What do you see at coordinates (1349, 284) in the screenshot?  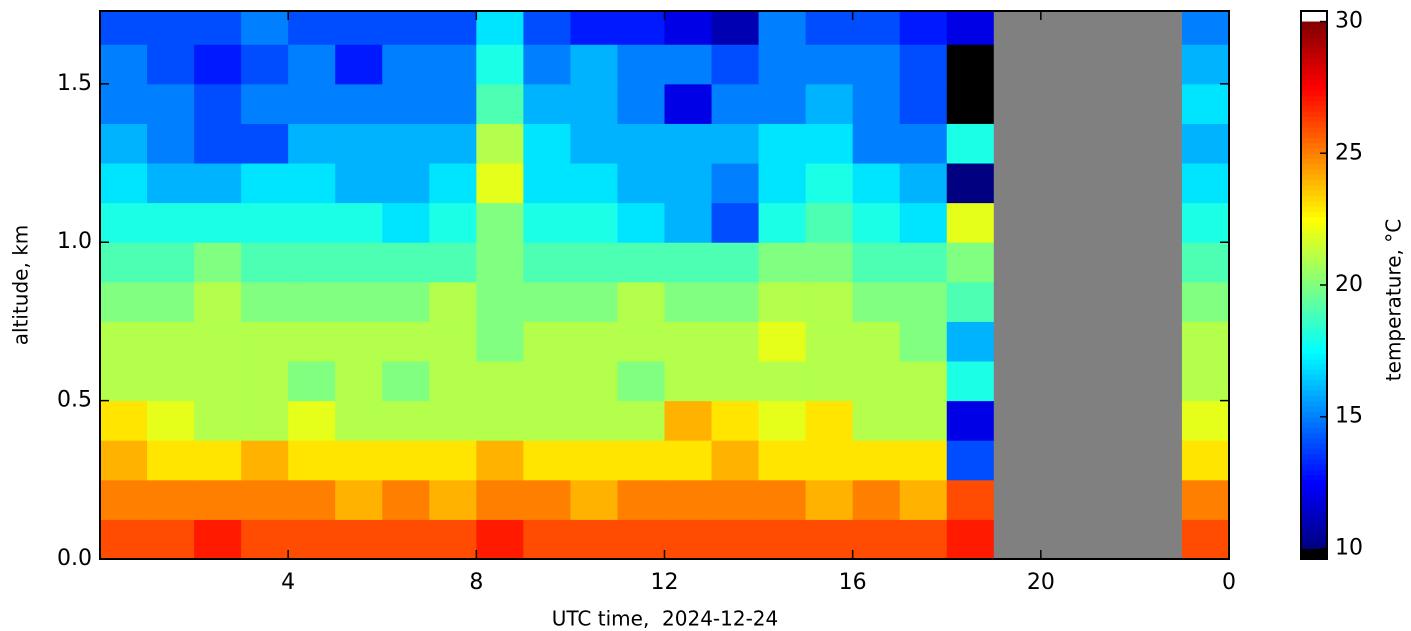 I see `colorbar-tick-label: 20` at bounding box center [1349, 284].